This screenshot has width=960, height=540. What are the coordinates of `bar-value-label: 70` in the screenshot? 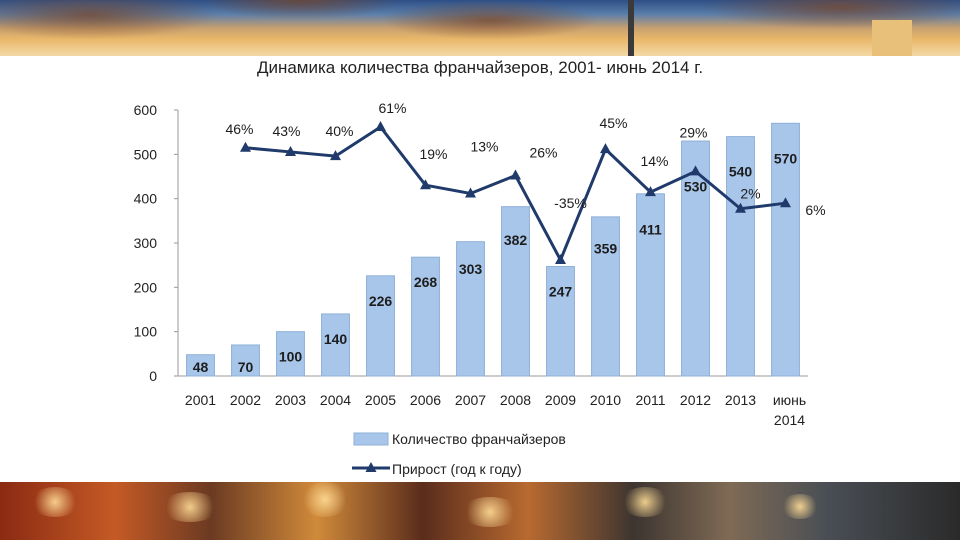 It's located at (246, 367).